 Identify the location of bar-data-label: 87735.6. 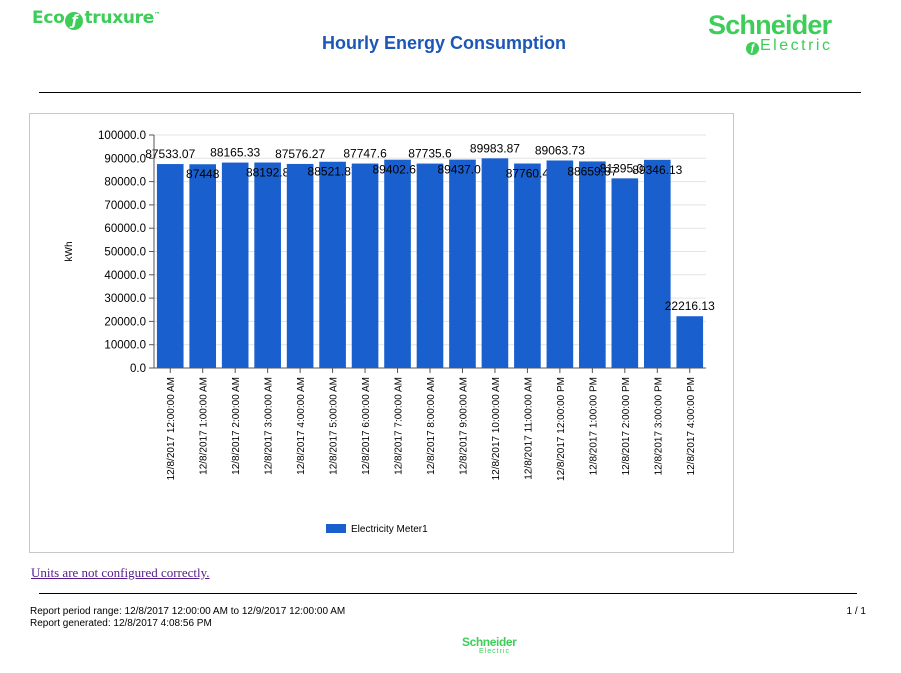
(430, 154).